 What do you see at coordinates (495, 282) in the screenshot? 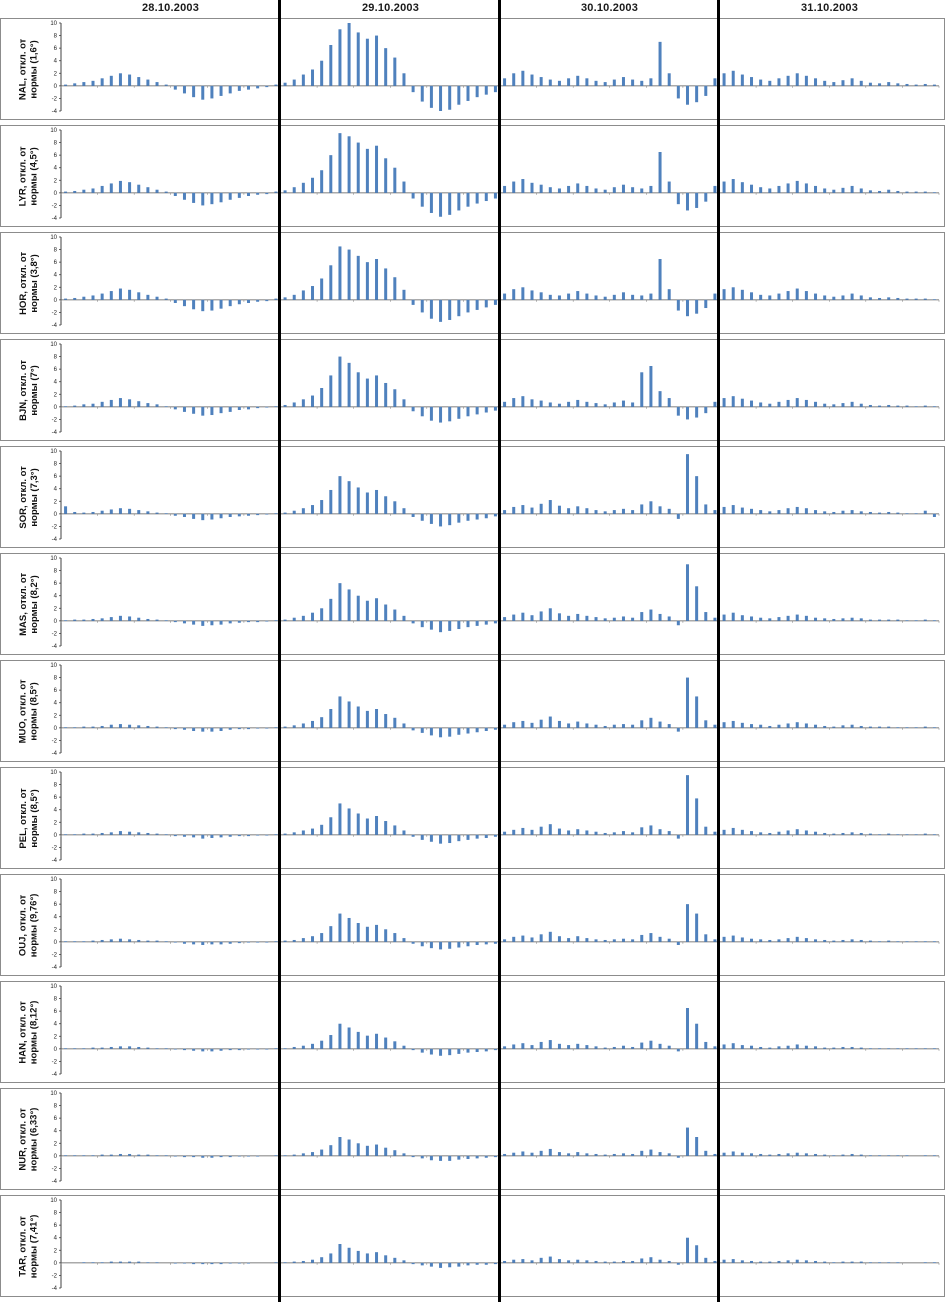
I see `station-plot-HOR: 10 8 6 4 2 0 -2 -4` at bounding box center [495, 282].